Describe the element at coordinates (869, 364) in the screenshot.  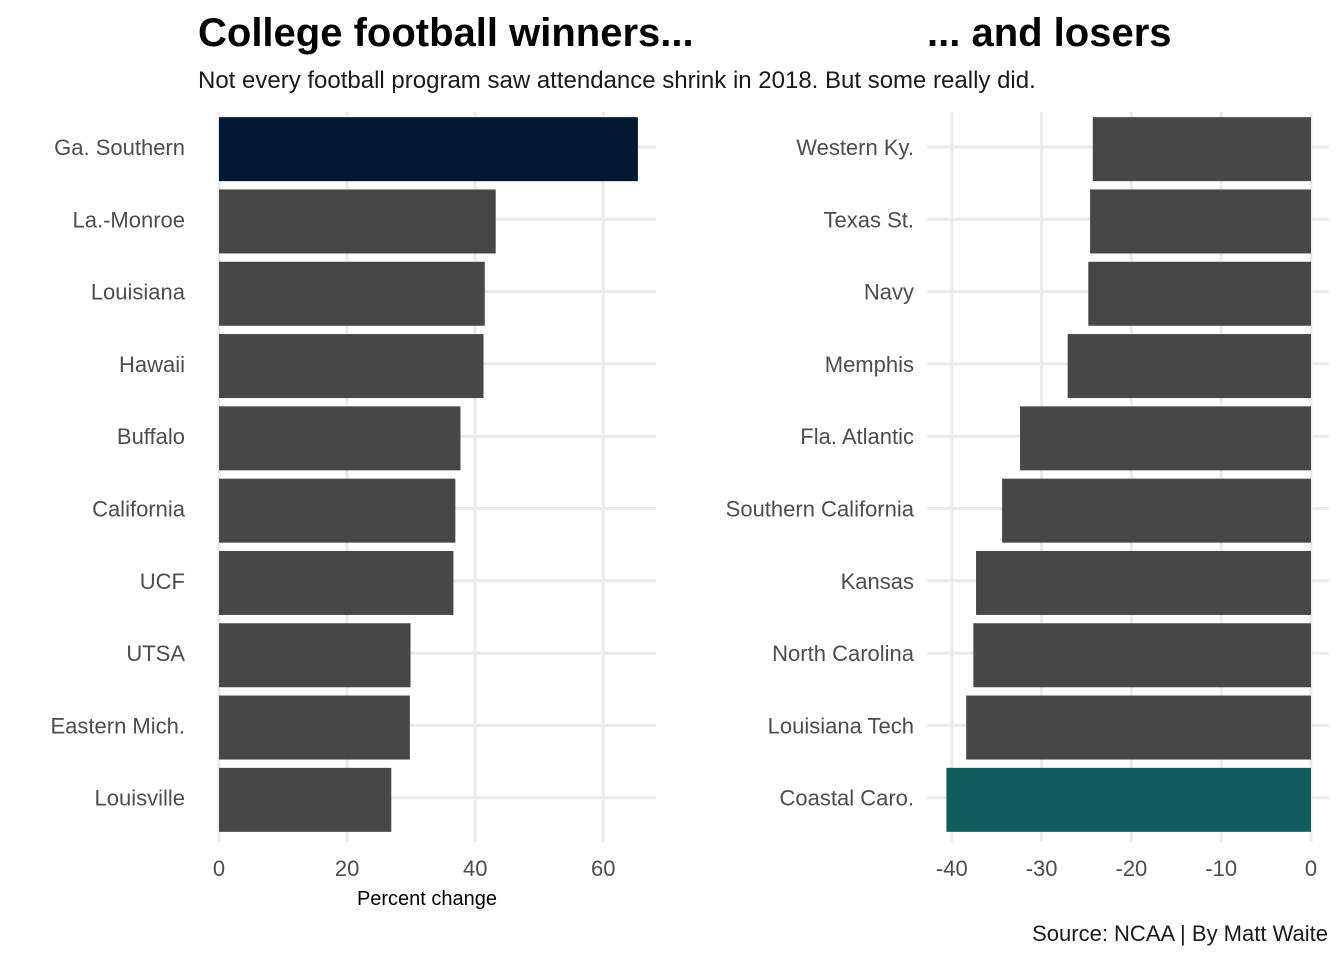
I see `losers-category-label: Memphis` at that location.